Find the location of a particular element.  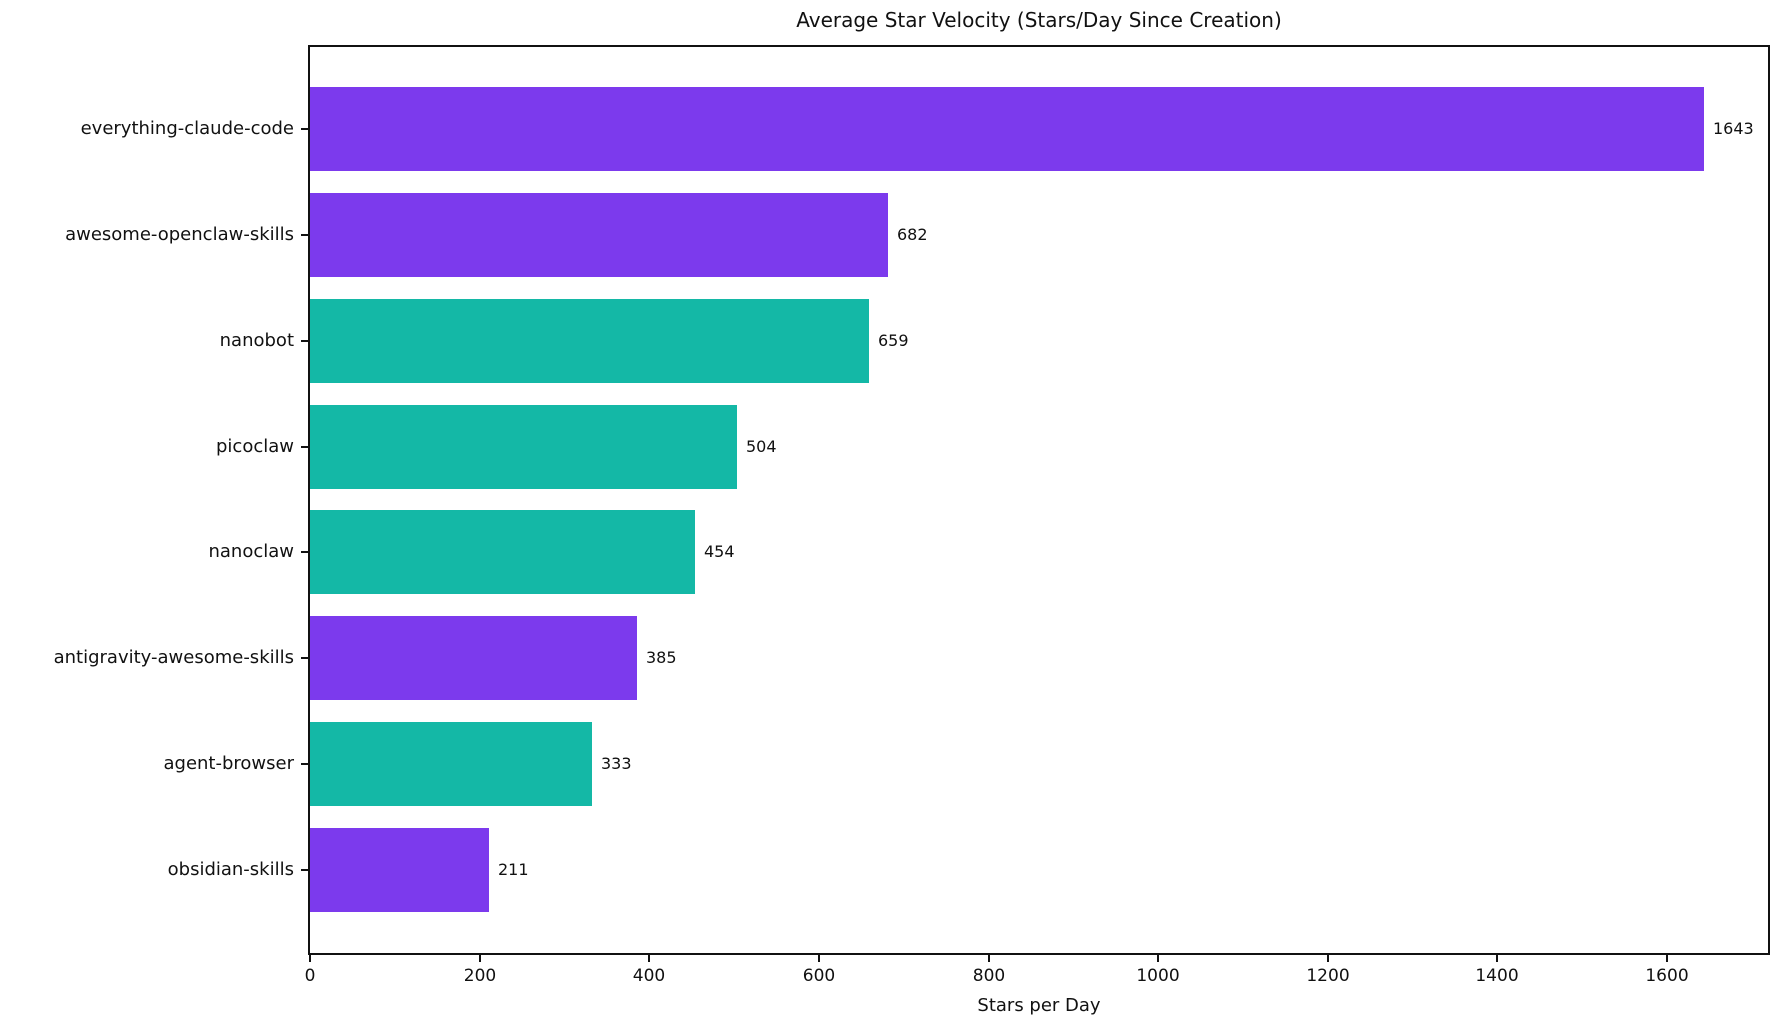

bar-picoclaw is located at coordinates (523, 447).